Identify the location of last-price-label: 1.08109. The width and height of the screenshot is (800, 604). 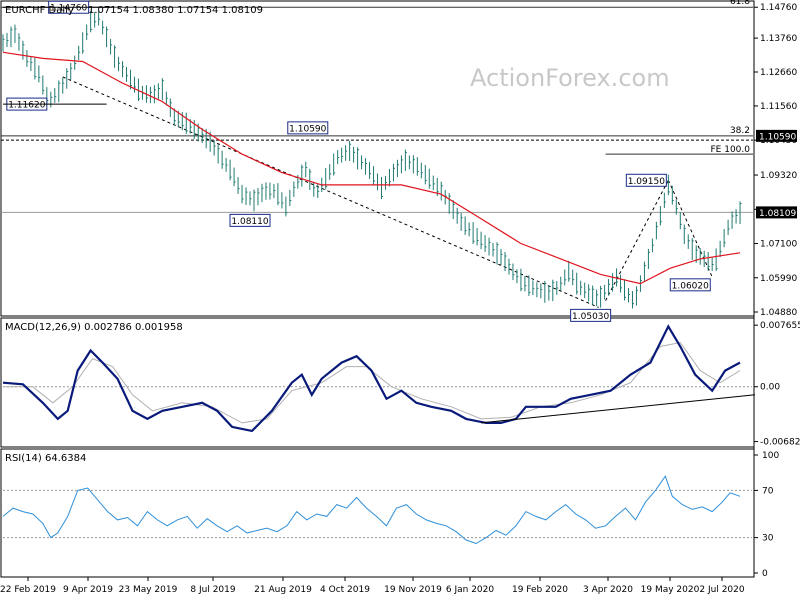
(777, 214).